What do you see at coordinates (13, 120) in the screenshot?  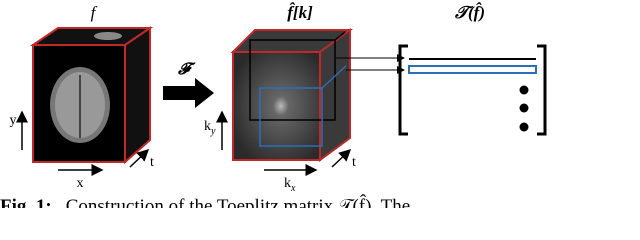 I see `axis-label: y` at bounding box center [13, 120].